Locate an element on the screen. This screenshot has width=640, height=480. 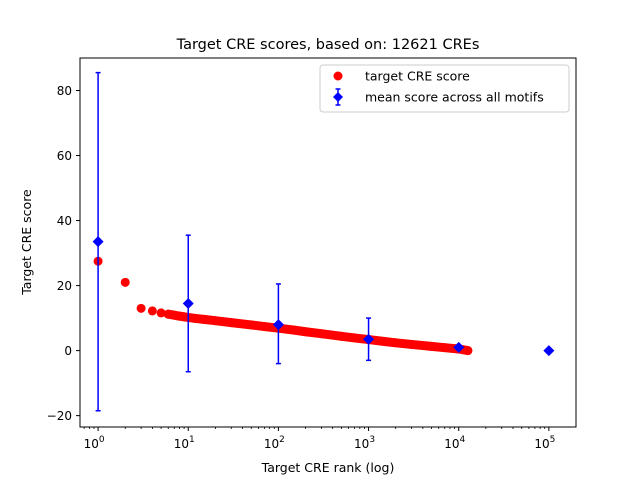
x-tick-label: 10⁵ is located at coordinates (544, 443).